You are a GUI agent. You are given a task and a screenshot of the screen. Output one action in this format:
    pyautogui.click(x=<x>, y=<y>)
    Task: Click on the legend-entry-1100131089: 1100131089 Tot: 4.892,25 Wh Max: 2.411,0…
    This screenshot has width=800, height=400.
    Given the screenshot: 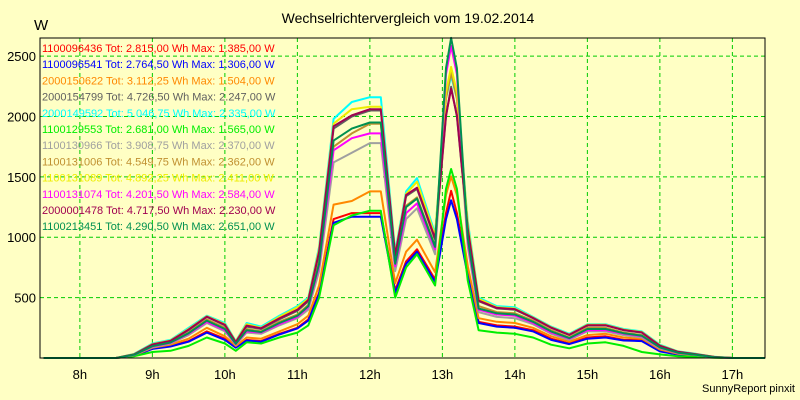 What is the action you would take?
    pyautogui.click(x=158, y=179)
    